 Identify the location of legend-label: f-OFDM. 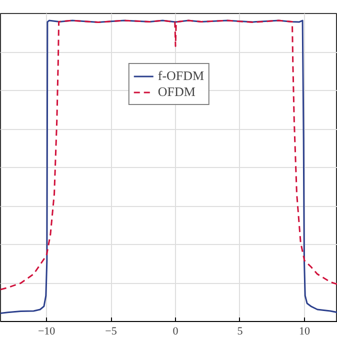
(181, 76).